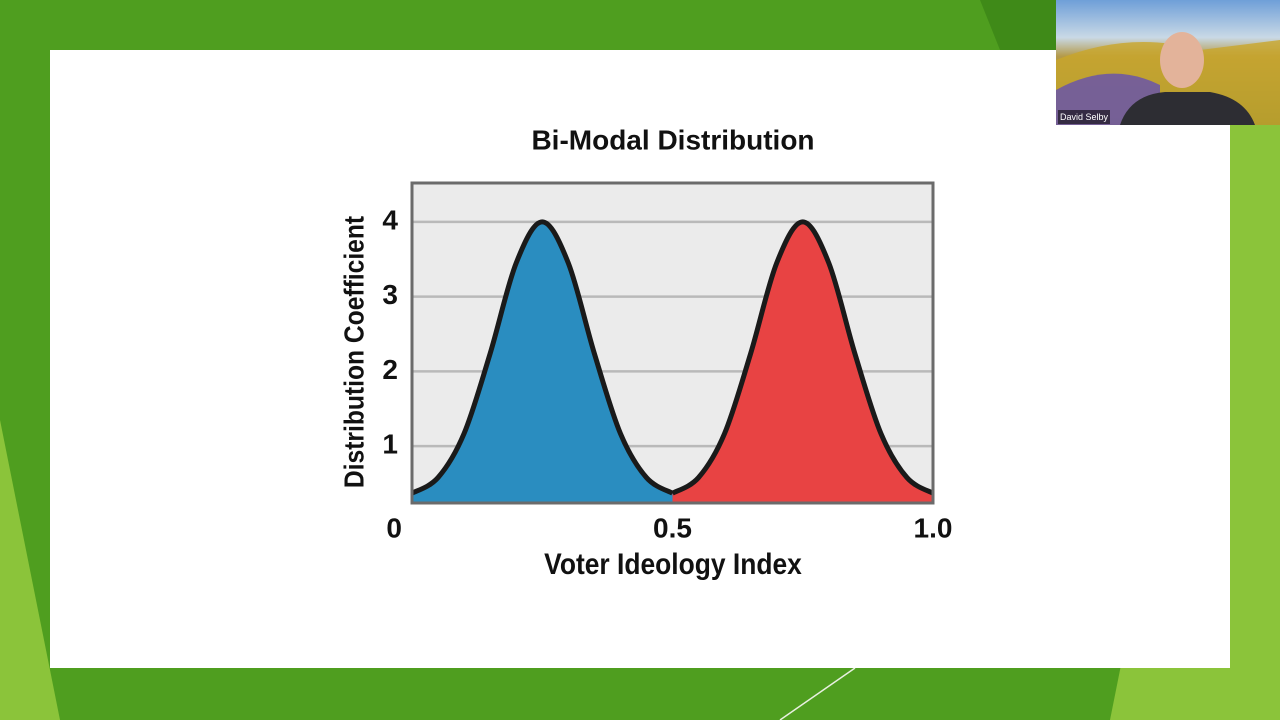 Image resolution: width=1280 pixels, height=720 pixels. What do you see at coordinates (1187, 108) in the screenshot?
I see `person-body` at bounding box center [1187, 108].